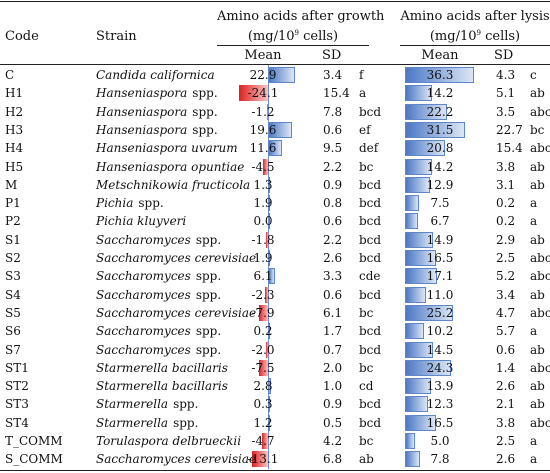 The image size is (550, 473). I want to click on growth-mean-value: -7.5, so click(263, 367).